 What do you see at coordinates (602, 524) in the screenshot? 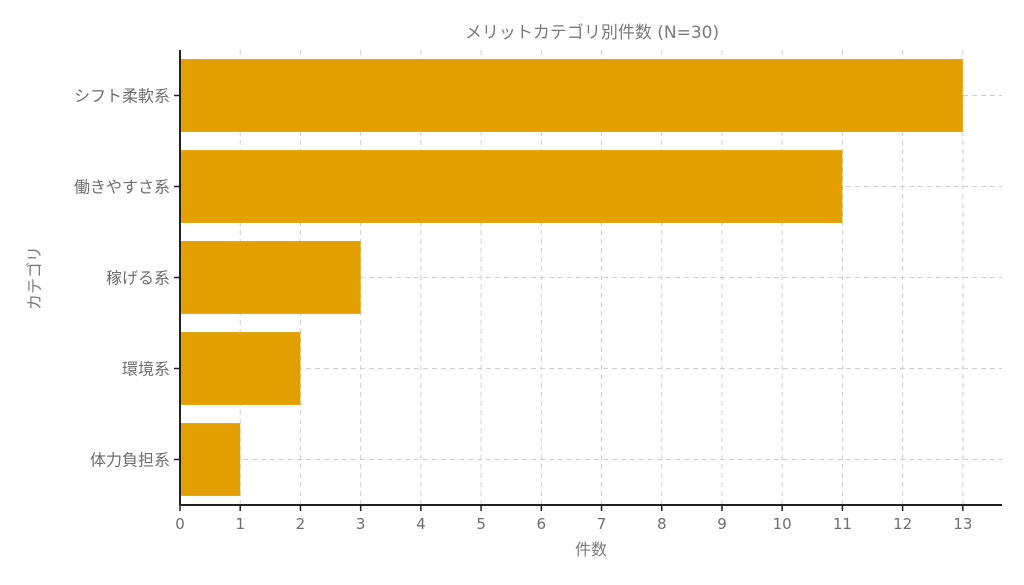
I see `x-tick-label: 7` at bounding box center [602, 524].